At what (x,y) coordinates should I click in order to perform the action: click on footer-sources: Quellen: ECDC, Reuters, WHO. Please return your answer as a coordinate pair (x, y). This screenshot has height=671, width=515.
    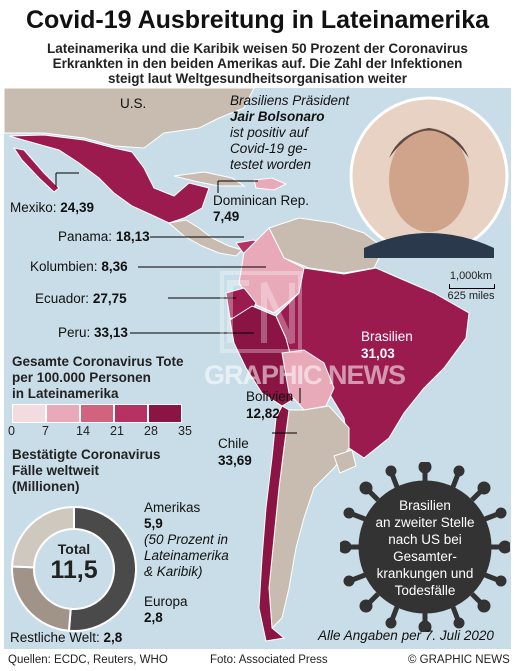
    Looking at the image, I should click on (88, 660).